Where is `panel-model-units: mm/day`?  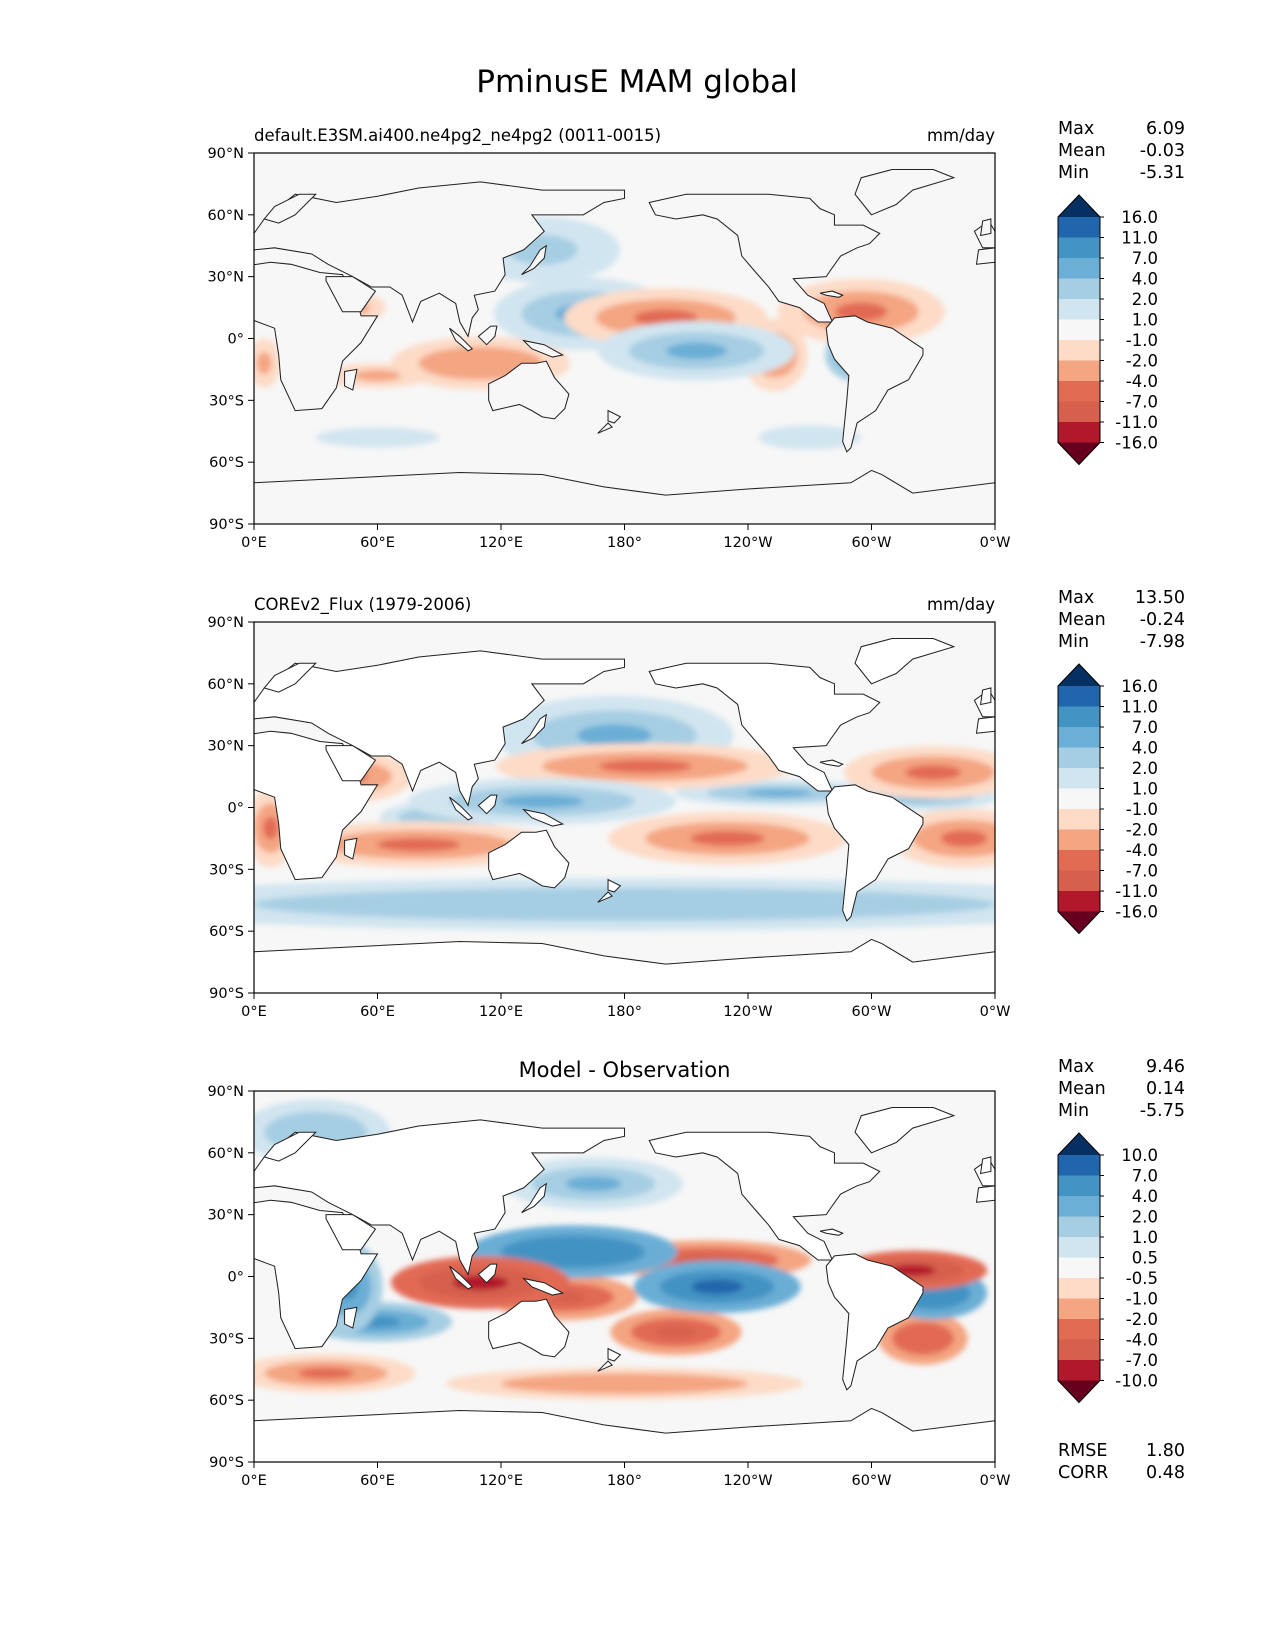 panel-model-units: mm/day is located at coordinates (961, 135).